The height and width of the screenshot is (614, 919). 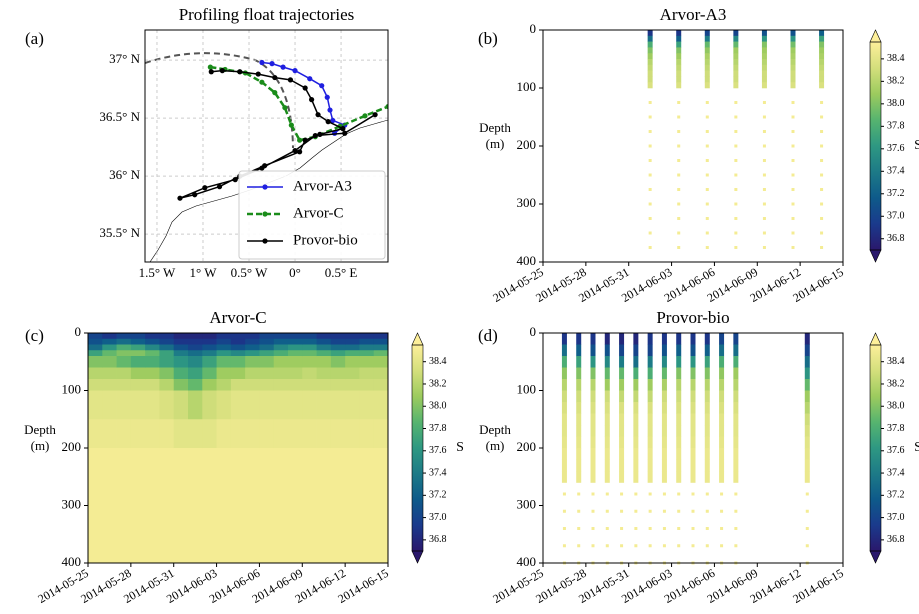 What do you see at coordinates (325, 240) in the screenshot?
I see `legend-label: Provor-bio` at bounding box center [325, 240].